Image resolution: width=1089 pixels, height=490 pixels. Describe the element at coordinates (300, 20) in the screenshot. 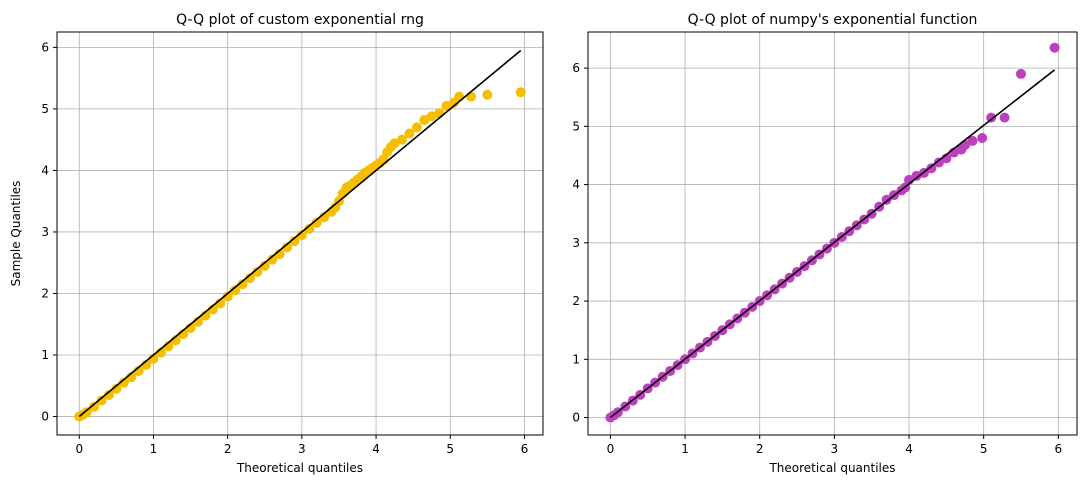

I see `chart-title: Q-Q plot of custom exponential rng` at that location.